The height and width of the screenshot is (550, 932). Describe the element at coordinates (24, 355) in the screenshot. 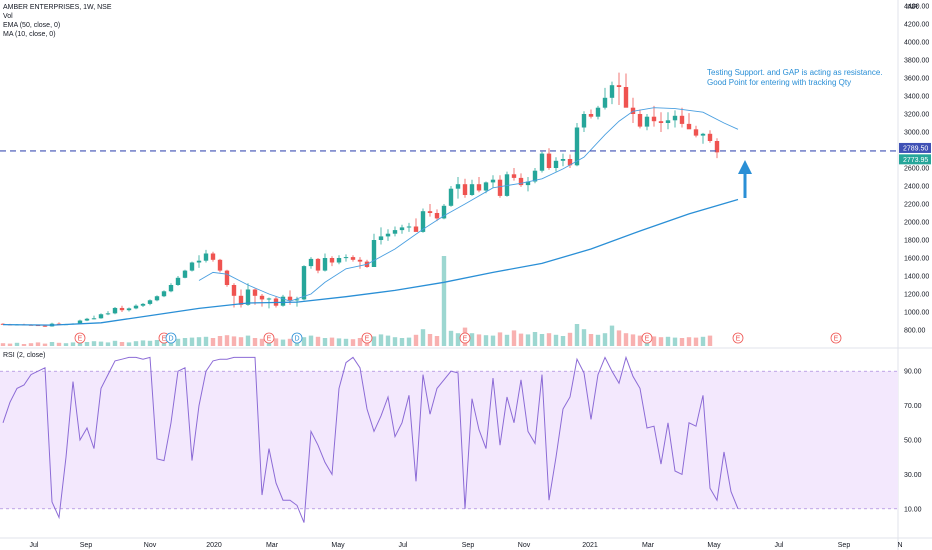

I see `rsi-legend-label: RSI (2, close)` at that location.